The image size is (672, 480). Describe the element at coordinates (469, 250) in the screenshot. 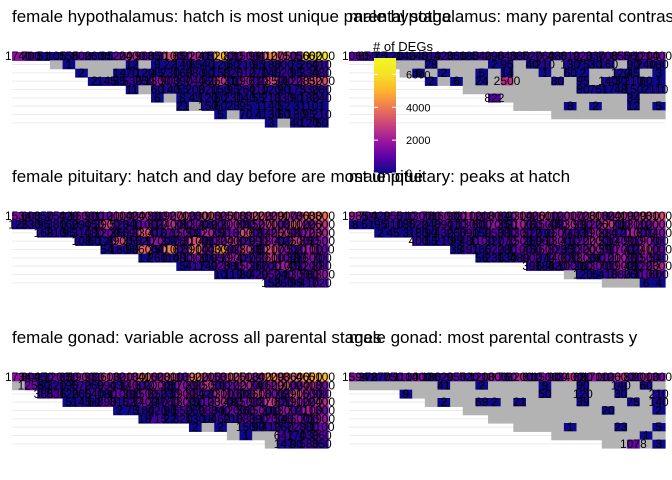

I see `cell-value-label: 491` at that location.